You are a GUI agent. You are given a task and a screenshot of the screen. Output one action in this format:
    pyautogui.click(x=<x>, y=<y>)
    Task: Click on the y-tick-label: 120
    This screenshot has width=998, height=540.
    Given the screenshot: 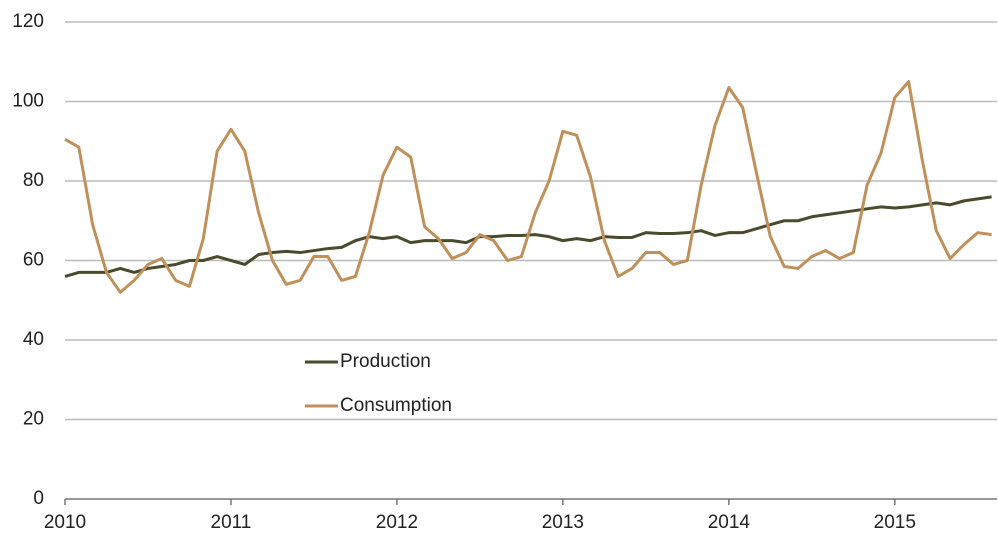 What is the action you would take?
    pyautogui.click(x=28, y=21)
    